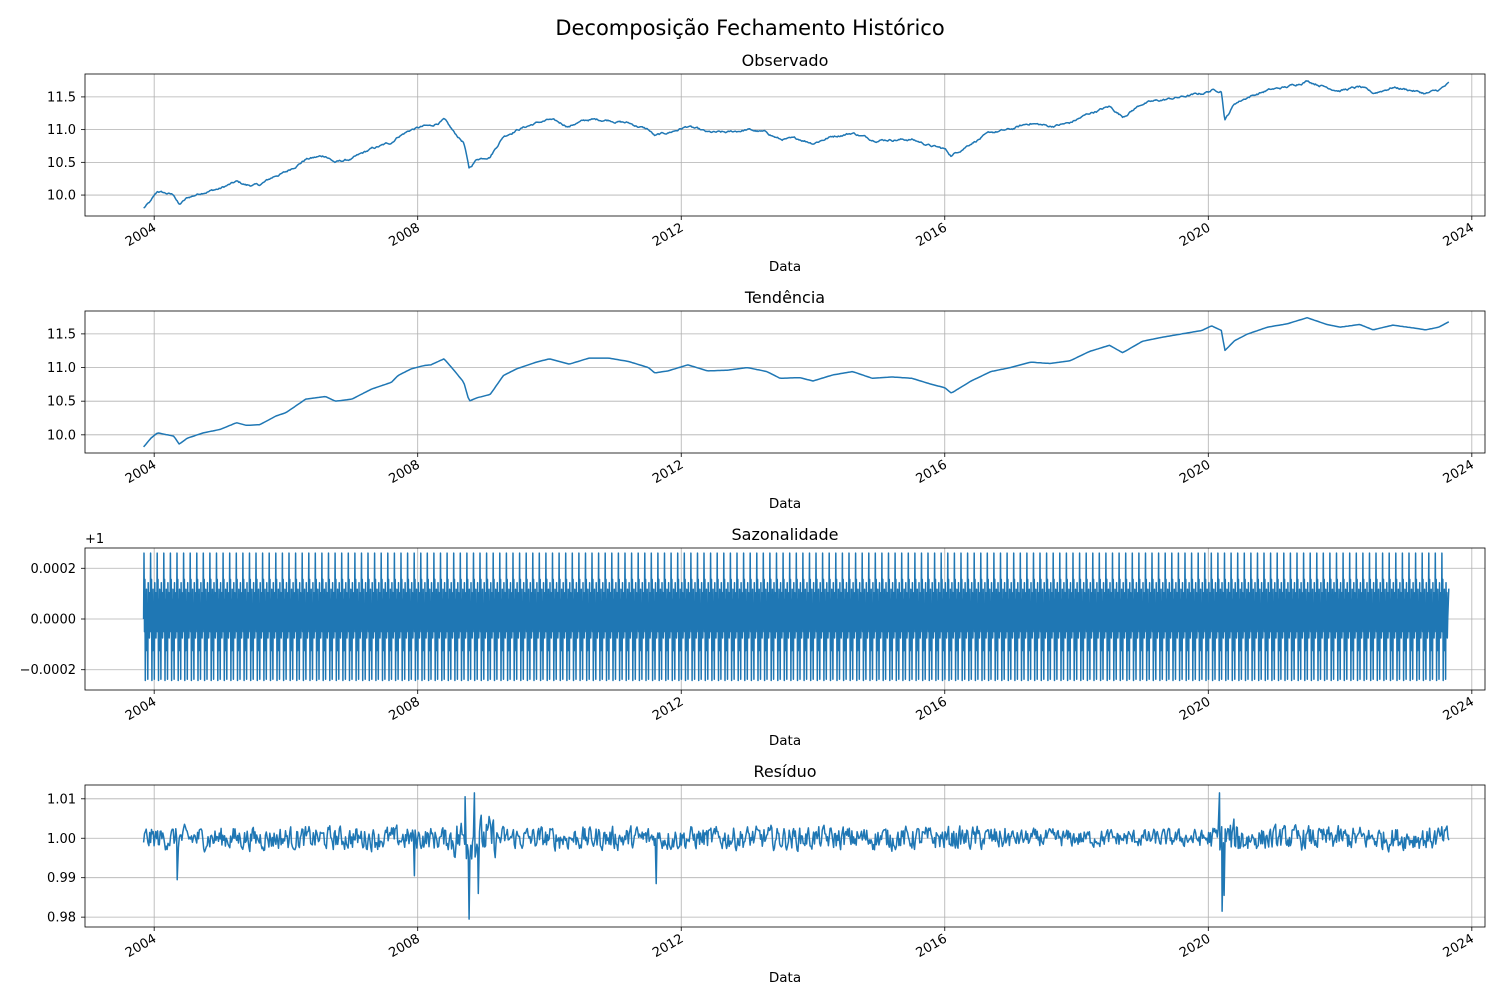 The width and height of the screenshot is (1500, 1000). I want to click on series-line-observado, so click(796, 144).